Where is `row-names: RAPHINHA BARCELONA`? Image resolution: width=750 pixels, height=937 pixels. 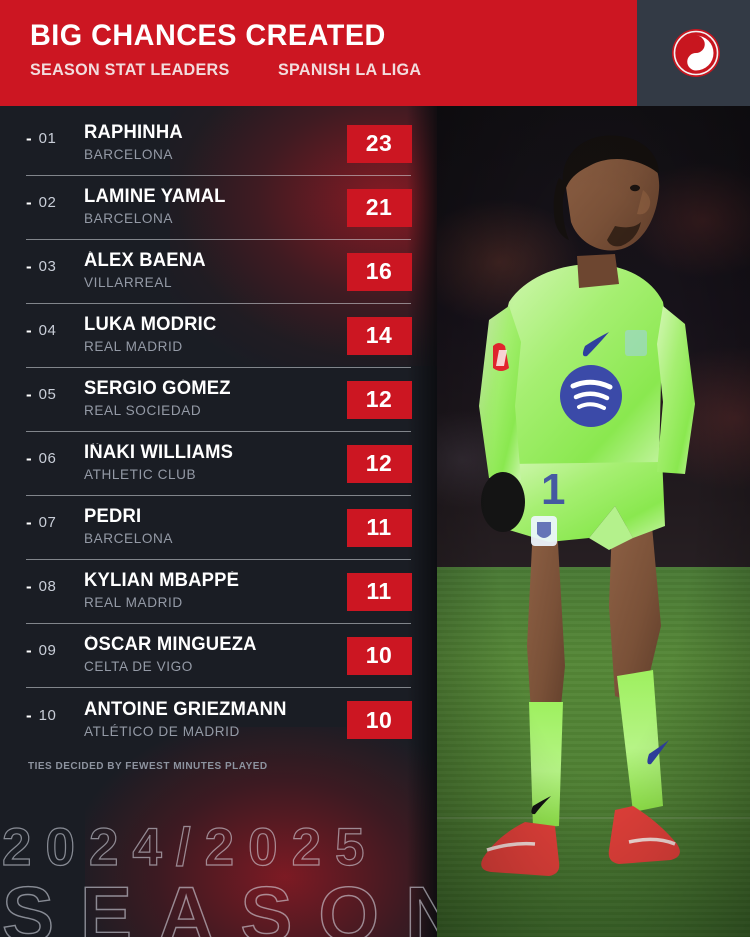 row-names: RAPHINHA BARCELONA is located at coordinates (209, 143).